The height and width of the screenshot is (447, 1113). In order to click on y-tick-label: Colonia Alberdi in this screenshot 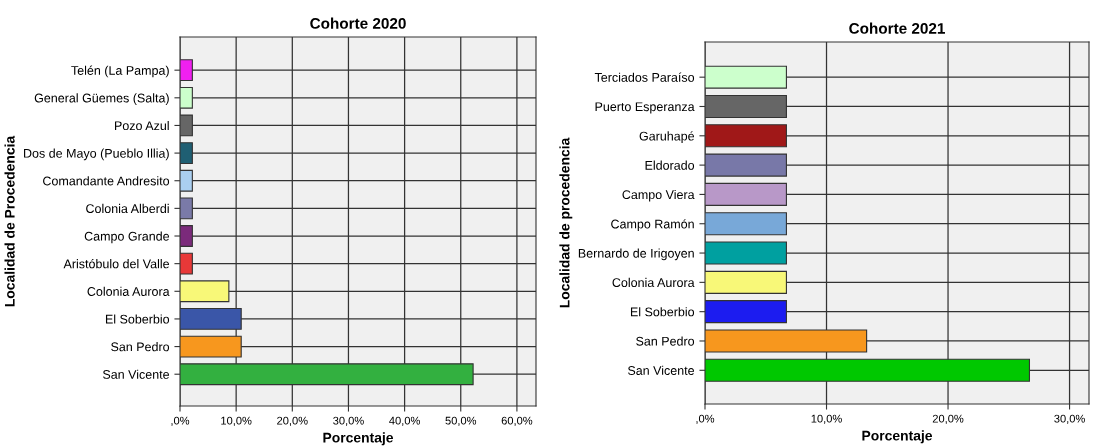, I will do `click(127, 208)`.